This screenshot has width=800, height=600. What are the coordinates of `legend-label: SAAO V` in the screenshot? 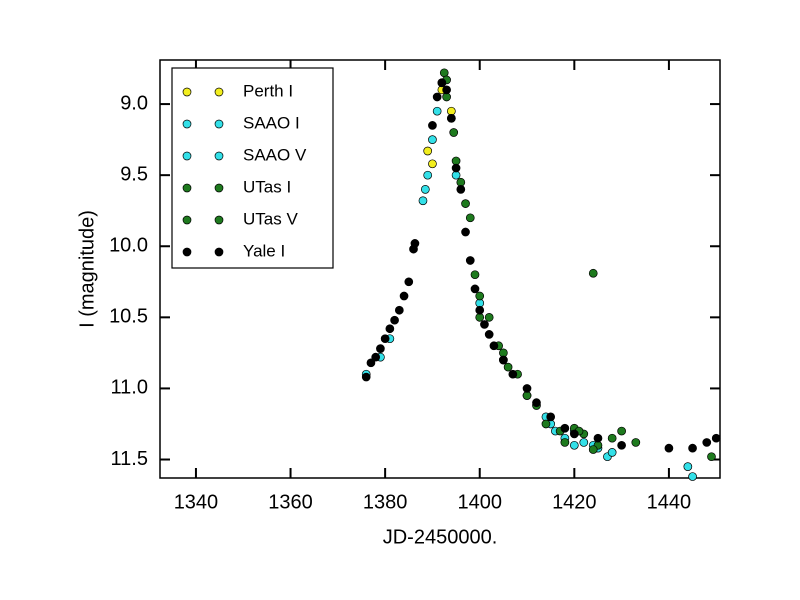 It's located at (275, 154).